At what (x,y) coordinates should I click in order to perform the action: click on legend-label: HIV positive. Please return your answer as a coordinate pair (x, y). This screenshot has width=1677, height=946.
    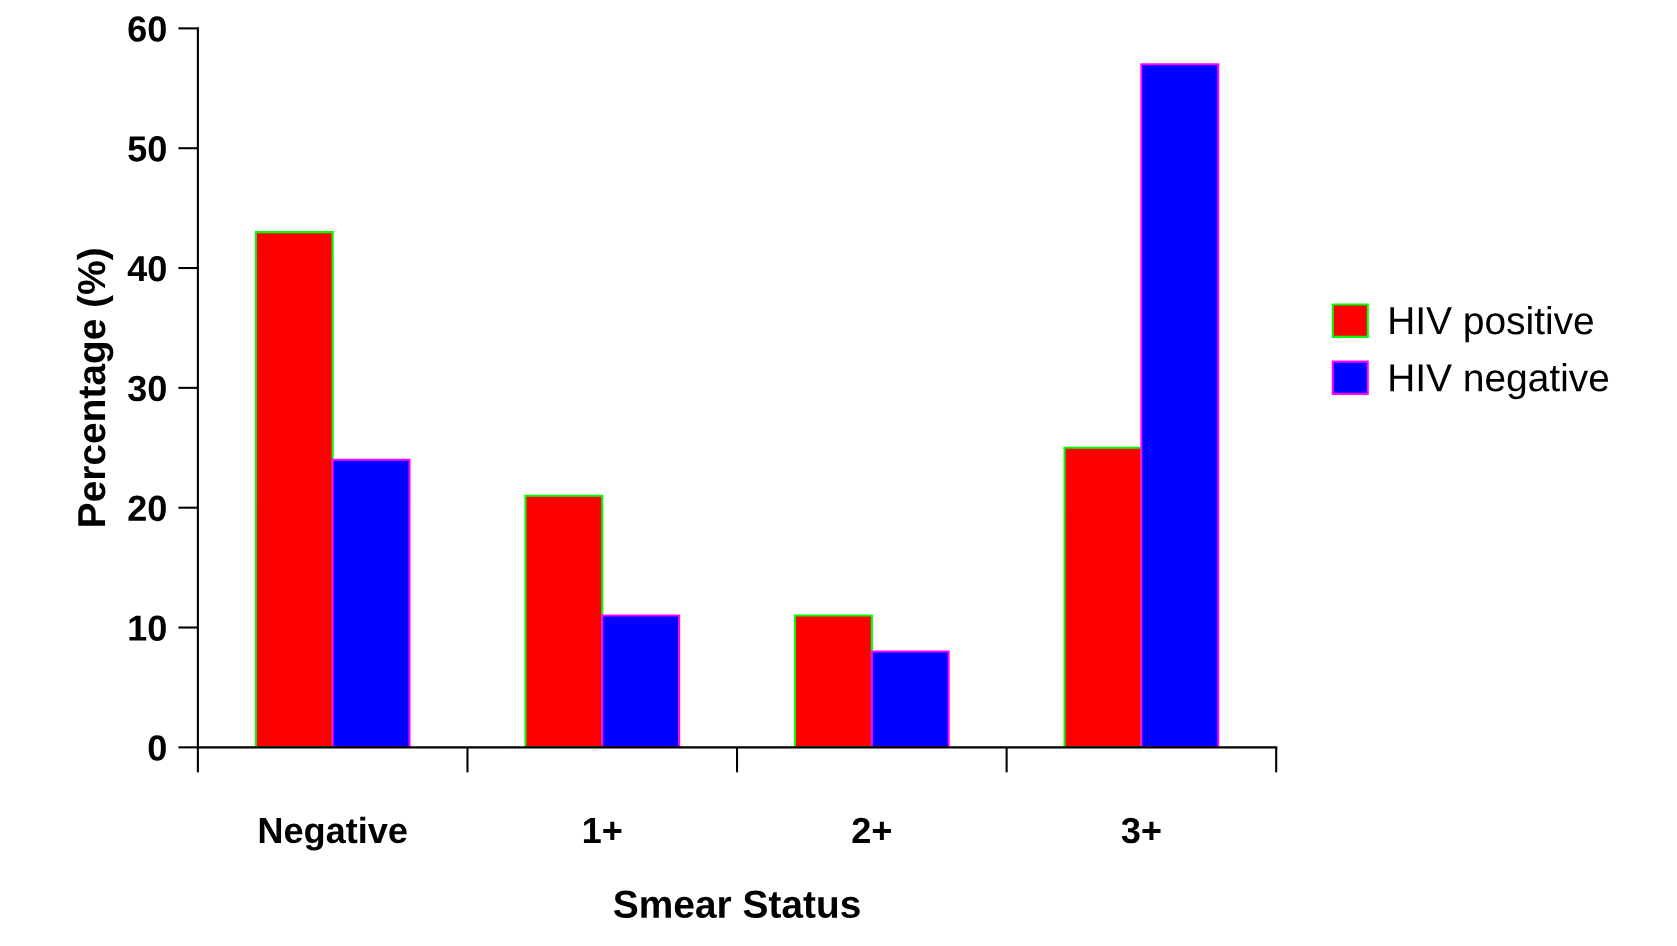
    Looking at the image, I should click on (1491, 324).